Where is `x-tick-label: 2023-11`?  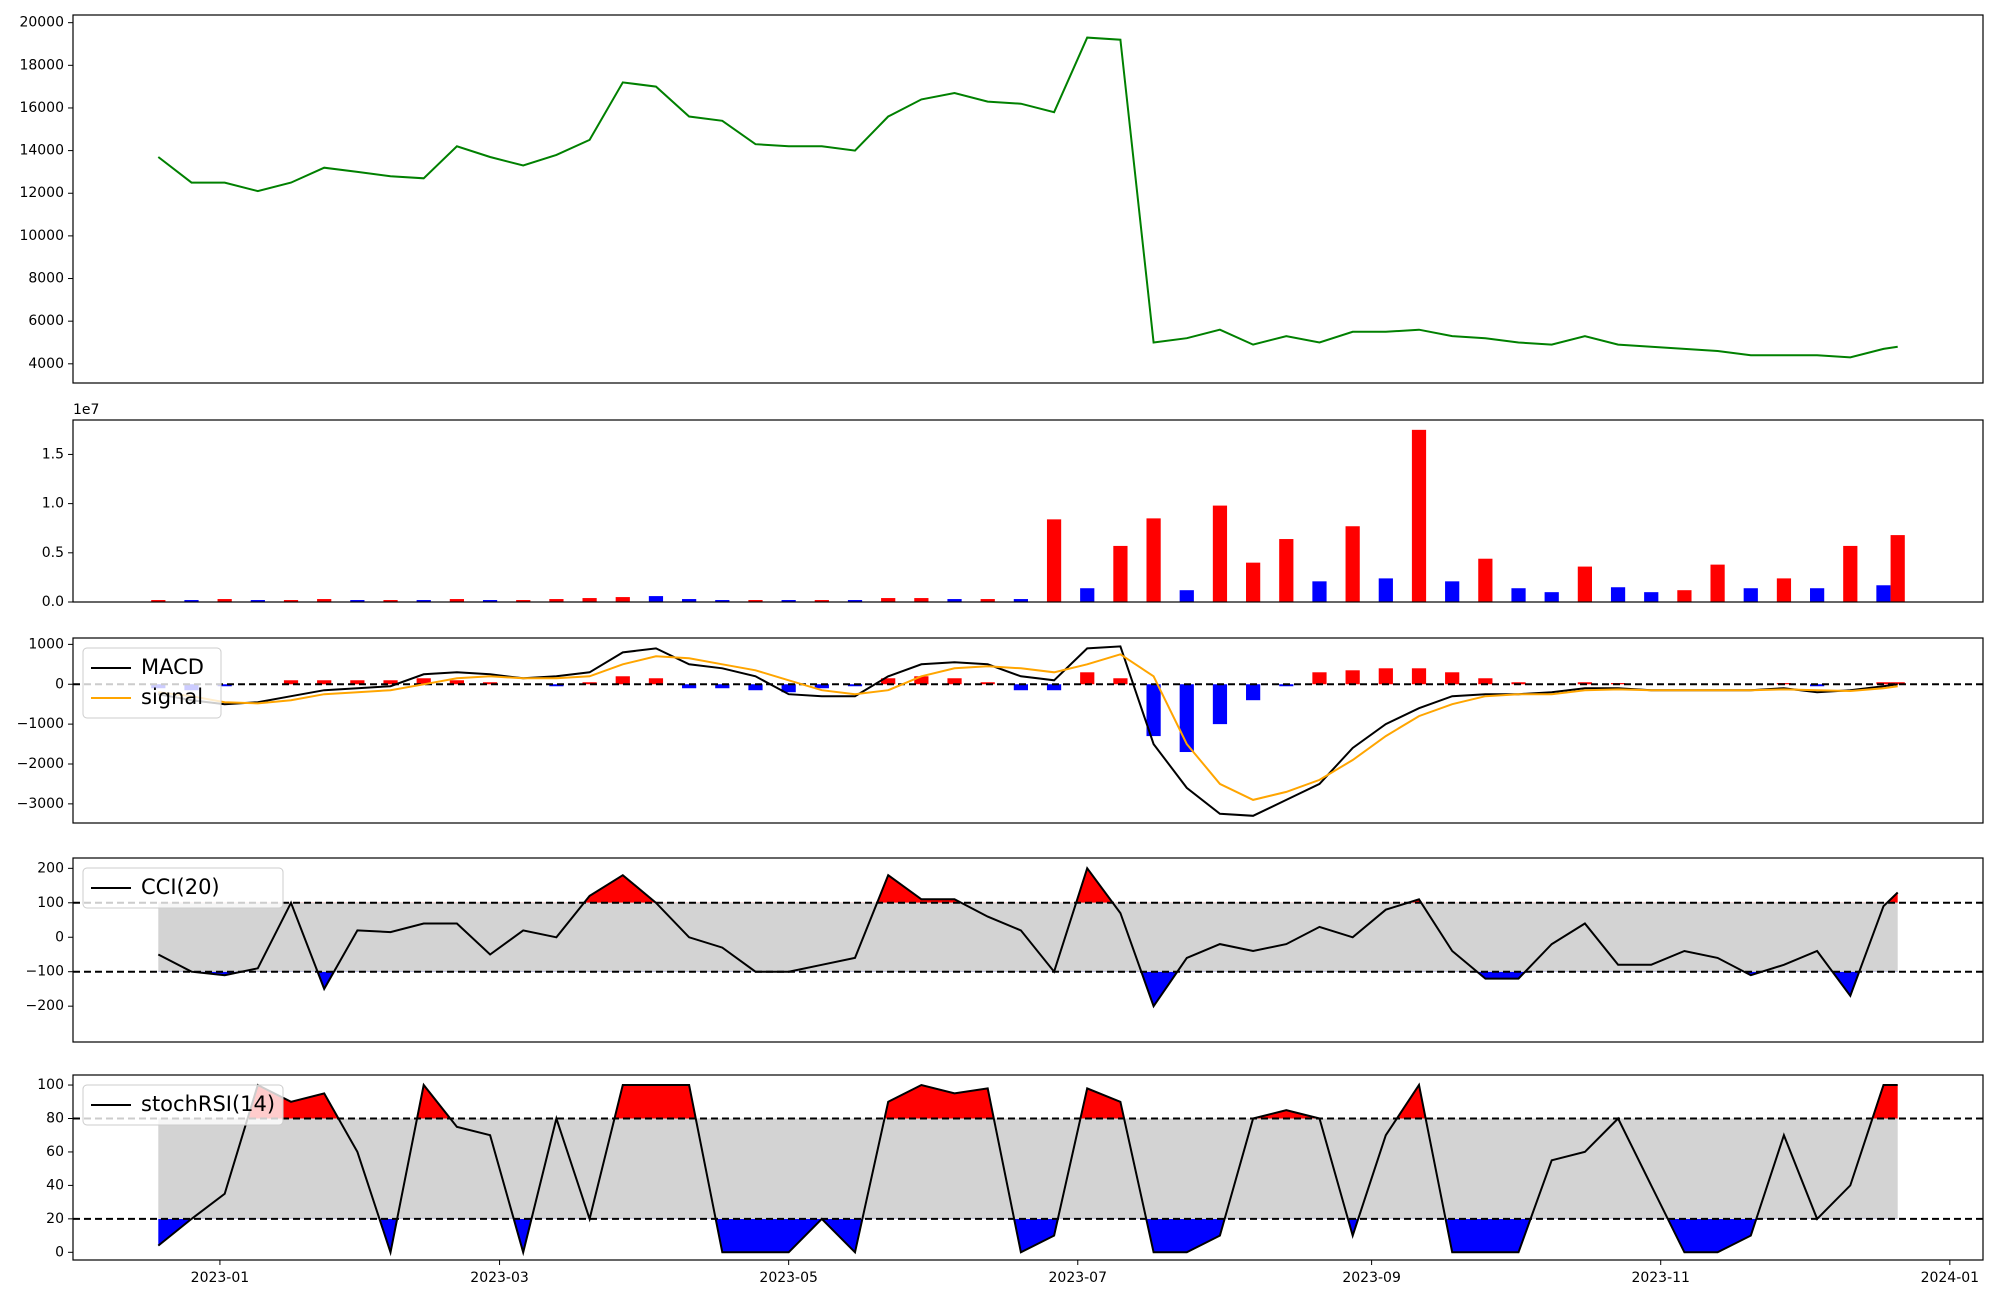
x-tick-label: 2023-11 is located at coordinates (1660, 1278).